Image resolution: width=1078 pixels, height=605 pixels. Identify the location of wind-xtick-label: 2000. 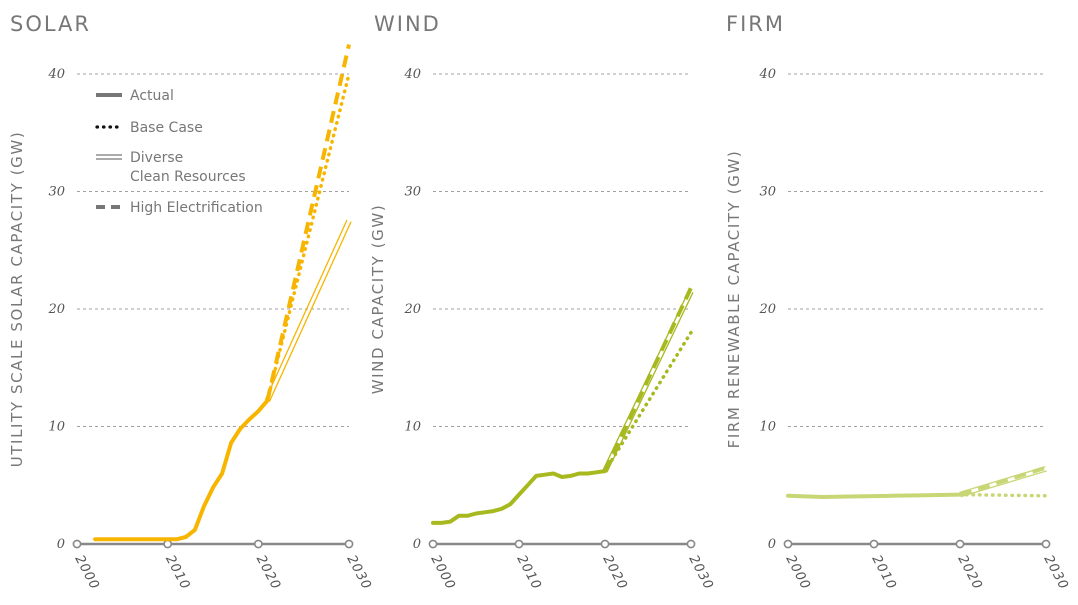
(442, 573).